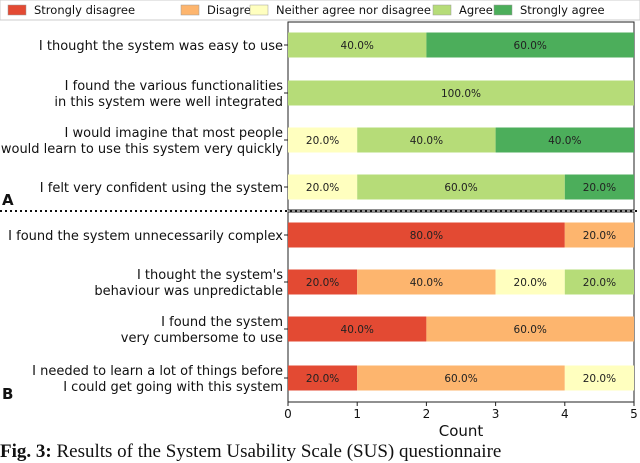  I want to click on legend-label: Neither agree nor disagree, so click(353, 10).